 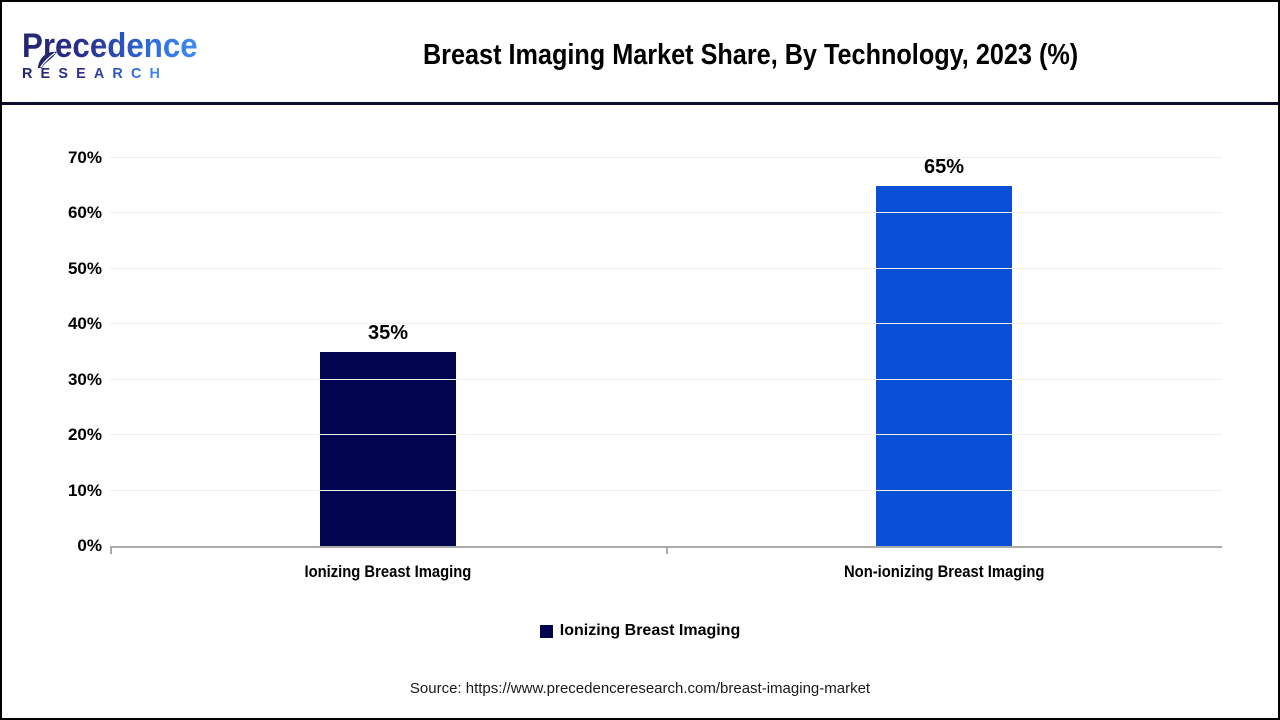 I want to click on legend-label: Ionizing Breast Imaging, so click(x=650, y=630).